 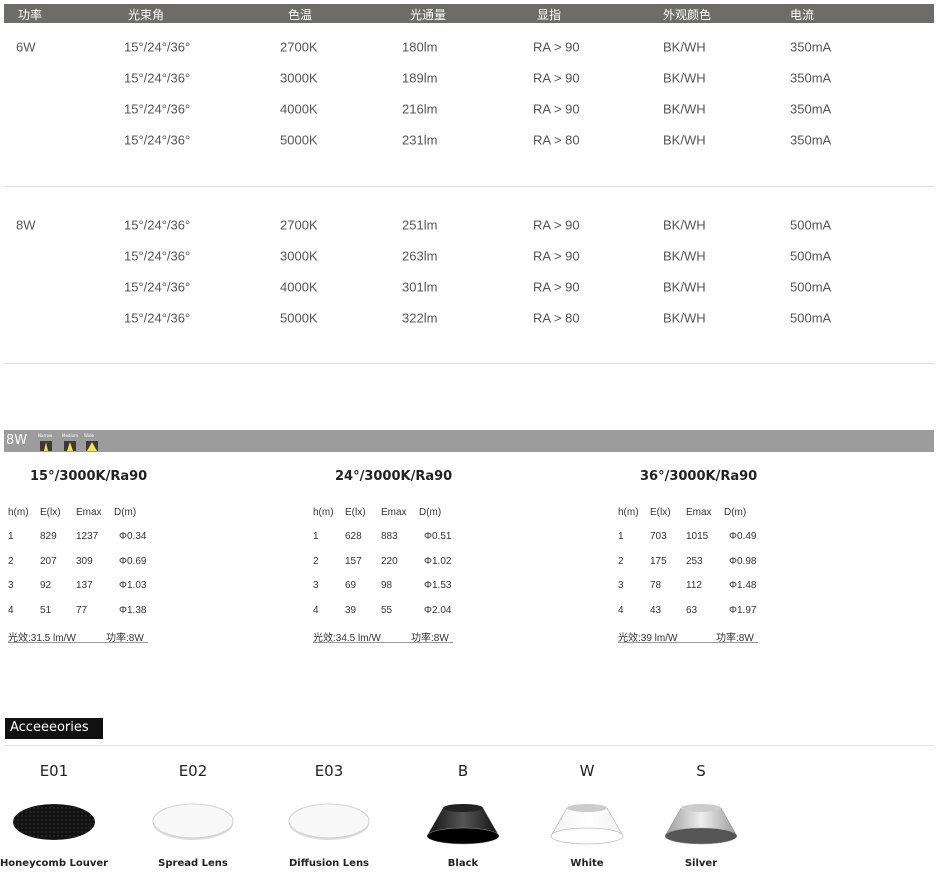 What do you see at coordinates (78, 636) in the screenshot?
I see `block-footer: 光效:31.5 lm/W 功率:8W` at bounding box center [78, 636].